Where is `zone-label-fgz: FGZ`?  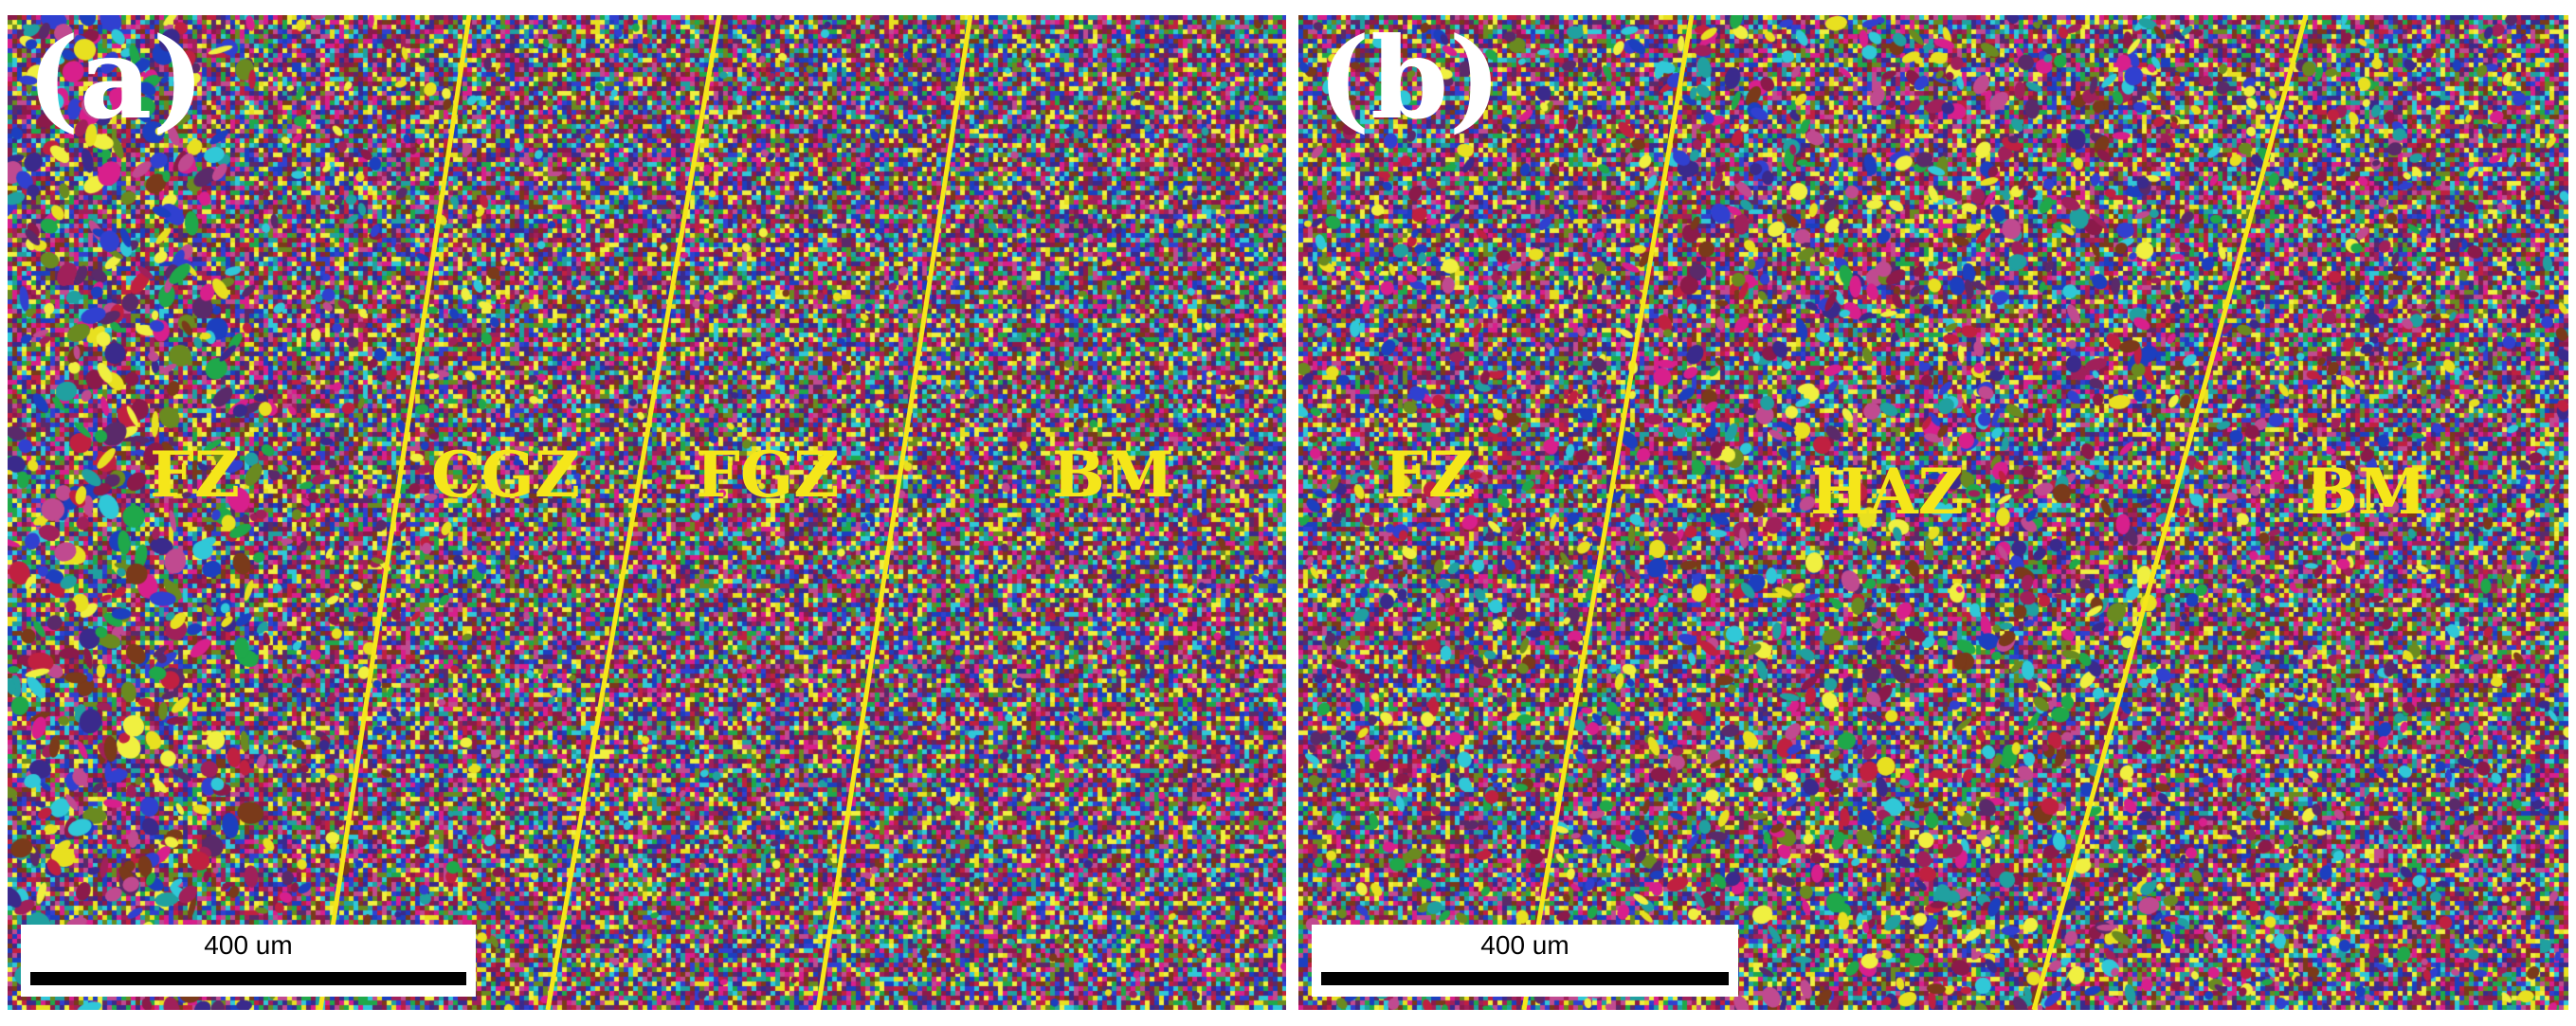 zone-label-fgz: FGZ is located at coordinates (768, 475).